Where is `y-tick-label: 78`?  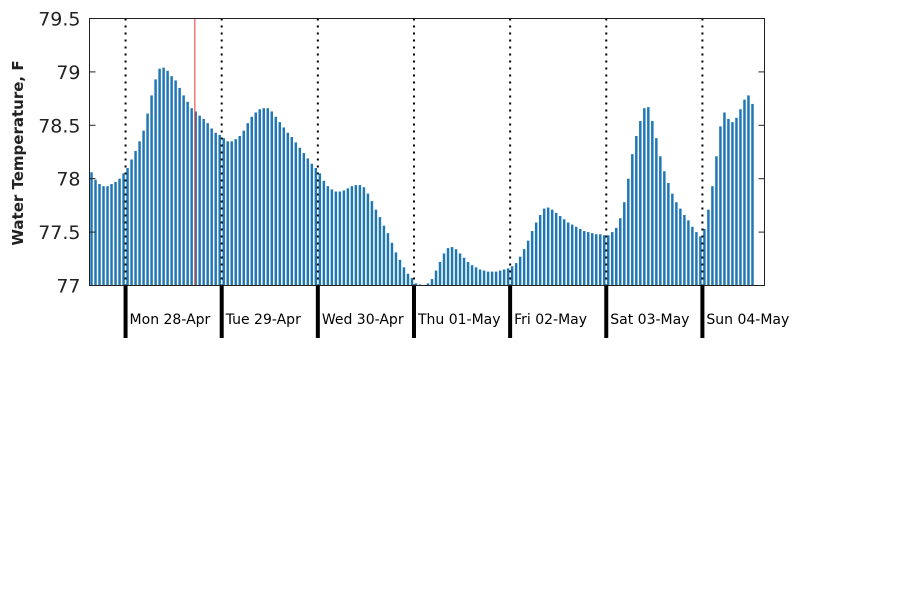 y-tick-label: 78 is located at coordinates (68, 180).